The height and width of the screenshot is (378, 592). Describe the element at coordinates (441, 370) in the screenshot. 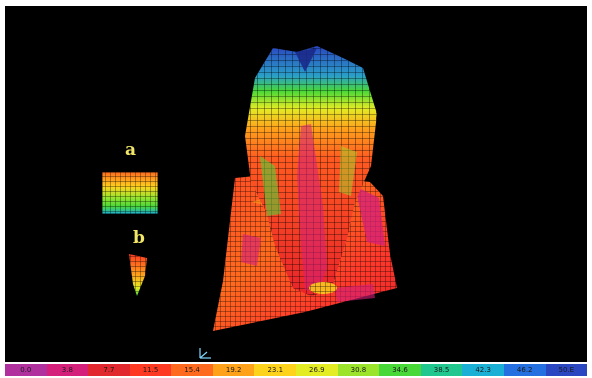

I see `legend-segment: 38.5` at that location.